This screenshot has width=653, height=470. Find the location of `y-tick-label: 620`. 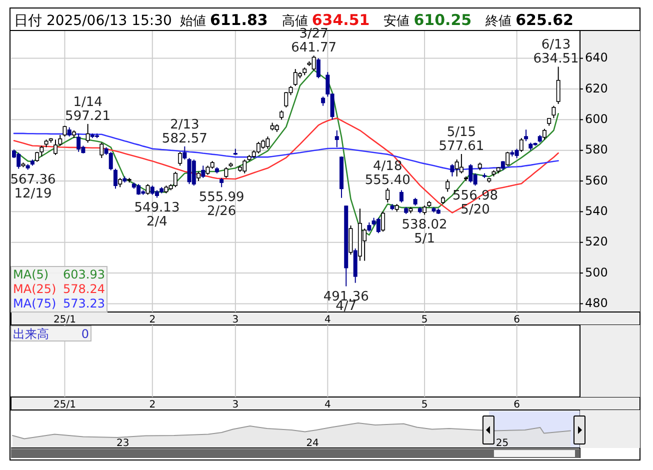

y-tick-label: 620 is located at coordinates (596, 88).